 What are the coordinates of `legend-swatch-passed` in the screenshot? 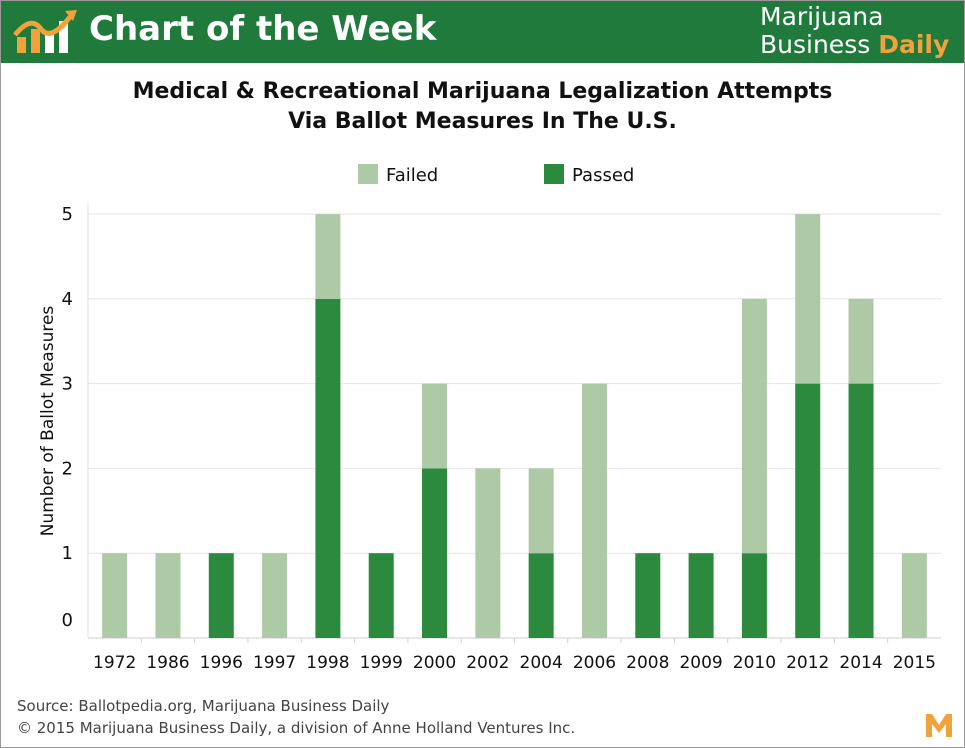 It's located at (554, 174).